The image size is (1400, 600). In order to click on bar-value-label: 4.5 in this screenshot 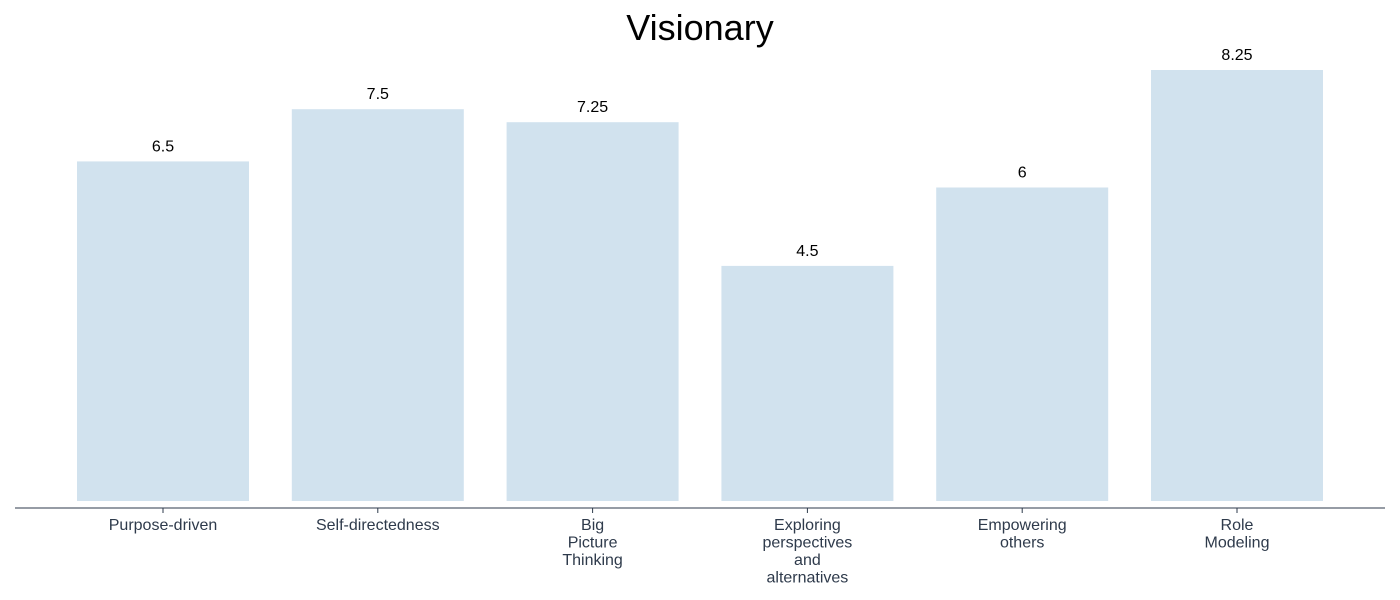, I will do `click(807, 251)`.